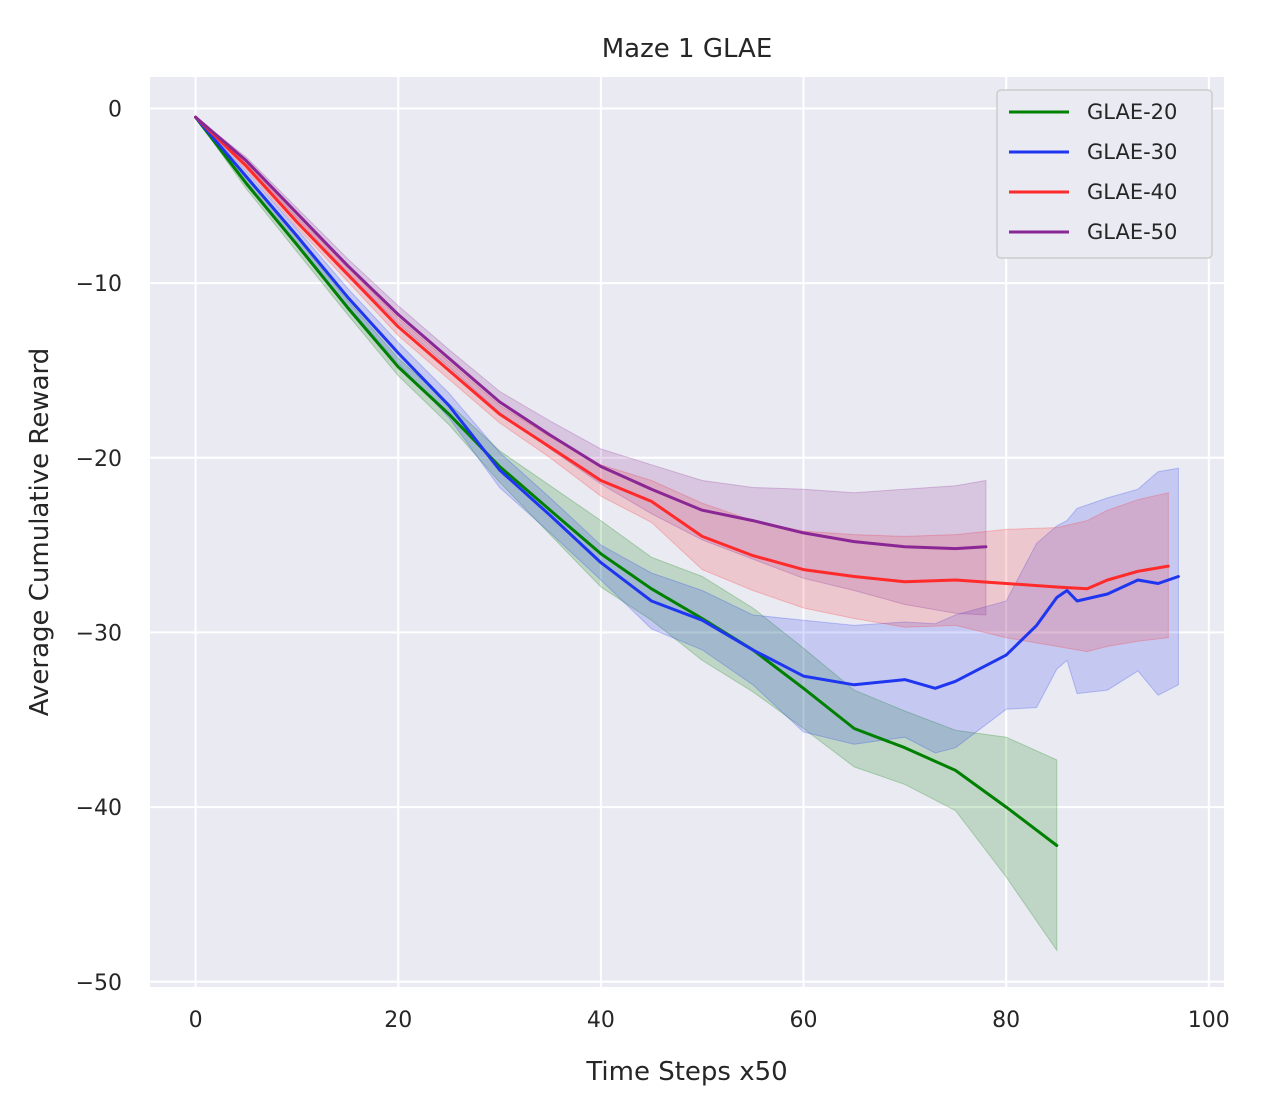 The image size is (1286, 1098). What do you see at coordinates (1209, 1020) in the screenshot?
I see `x-tick-label: 100` at bounding box center [1209, 1020].